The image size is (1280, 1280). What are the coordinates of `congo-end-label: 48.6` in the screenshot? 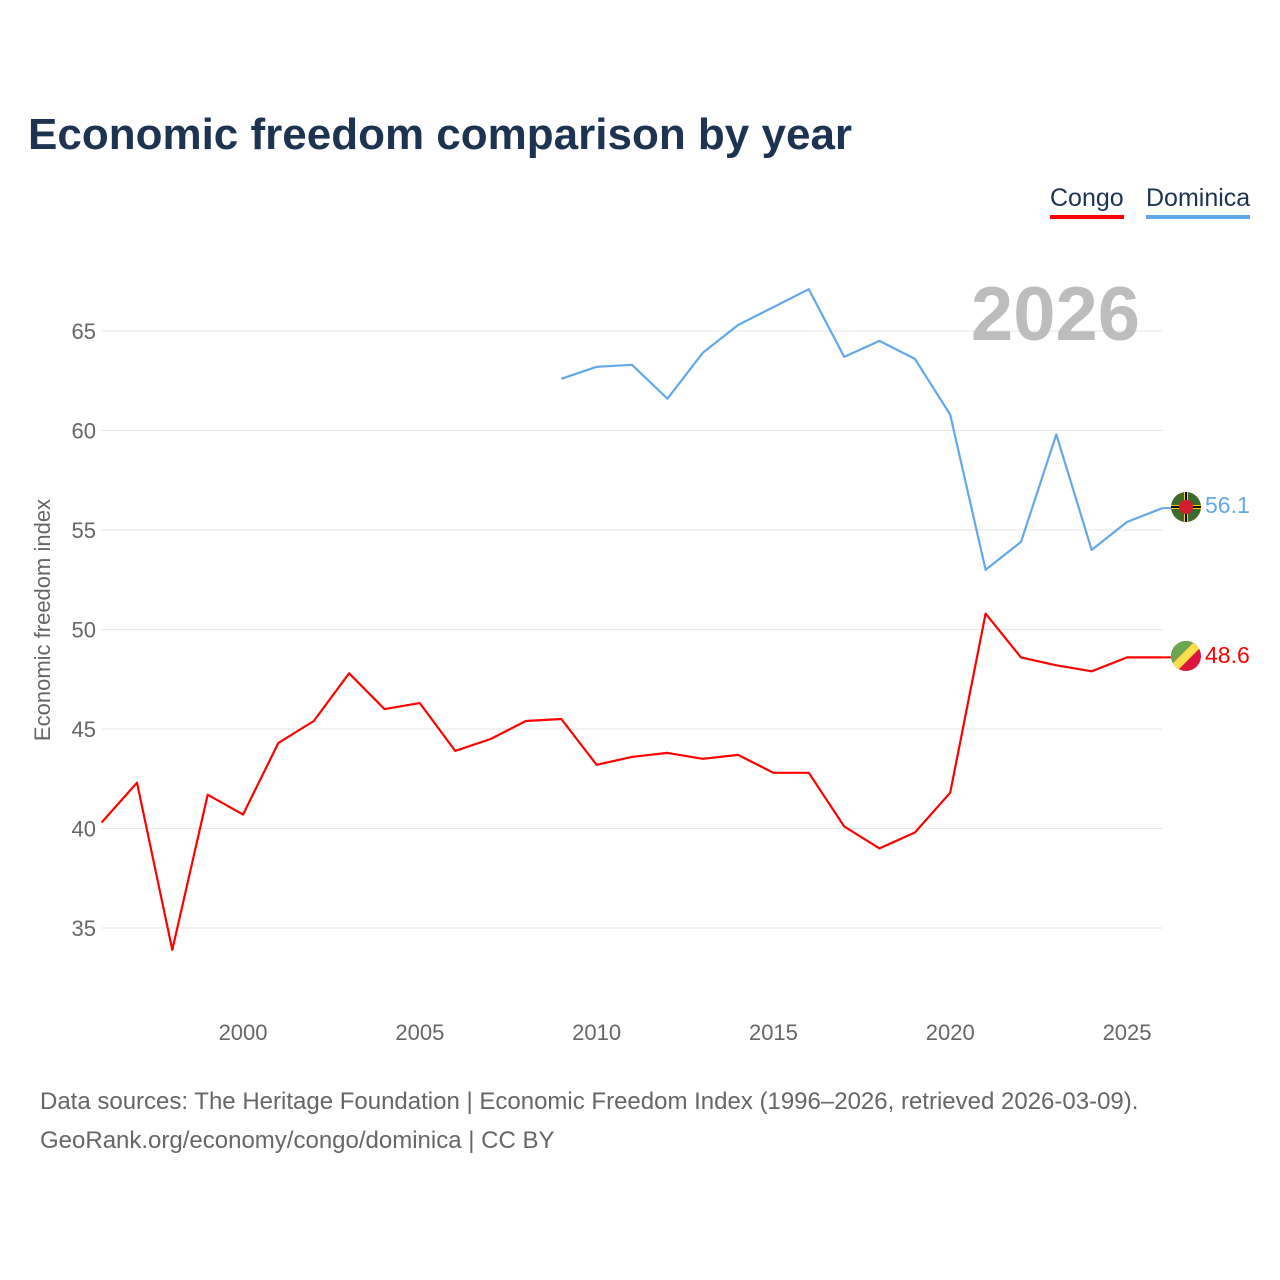 It's located at (1227, 655).